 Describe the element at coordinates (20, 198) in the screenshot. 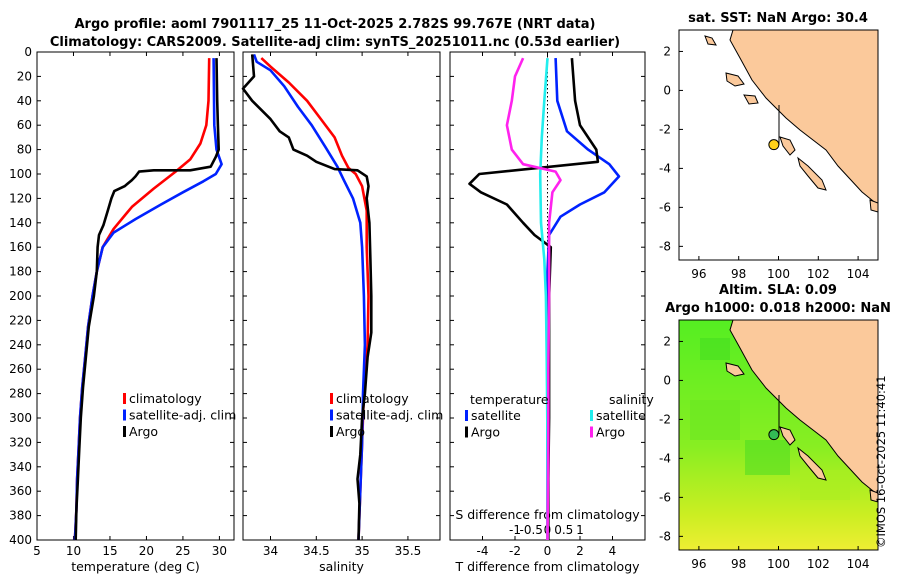

I see `temp-ytick-label: 120` at that location.